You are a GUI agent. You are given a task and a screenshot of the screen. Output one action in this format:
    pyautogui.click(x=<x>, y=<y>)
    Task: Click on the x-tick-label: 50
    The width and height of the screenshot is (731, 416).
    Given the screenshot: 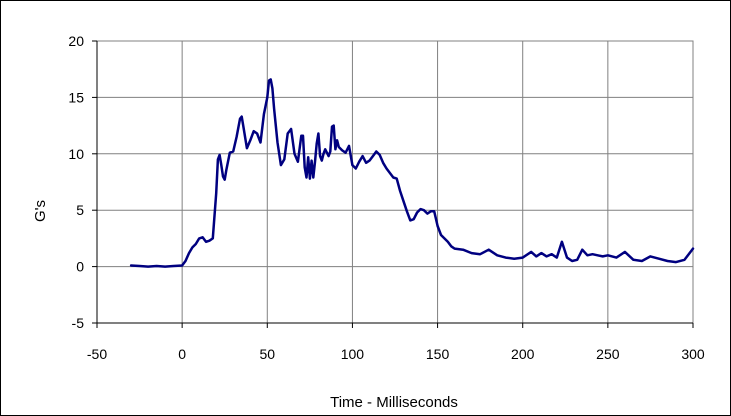 What is the action you would take?
    pyautogui.click(x=267, y=354)
    